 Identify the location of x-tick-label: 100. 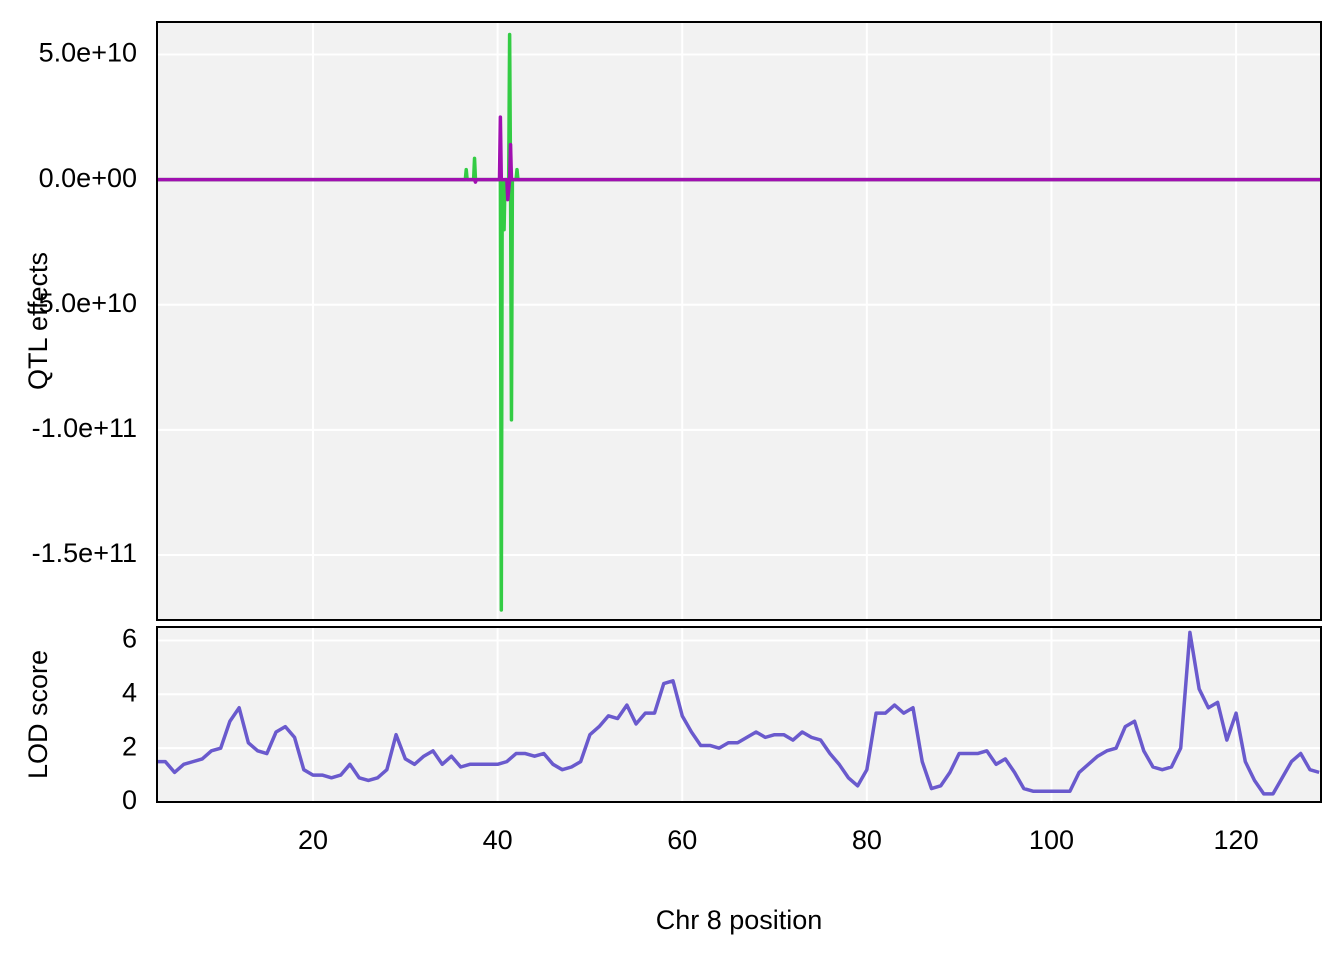
(1051, 840).